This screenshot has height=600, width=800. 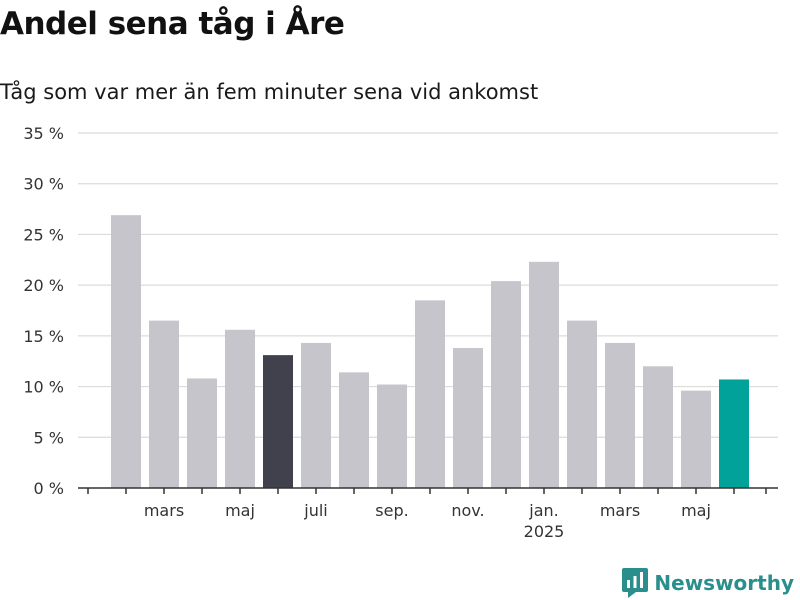 I want to click on y-tick-label: 30 %, so click(x=43, y=184).